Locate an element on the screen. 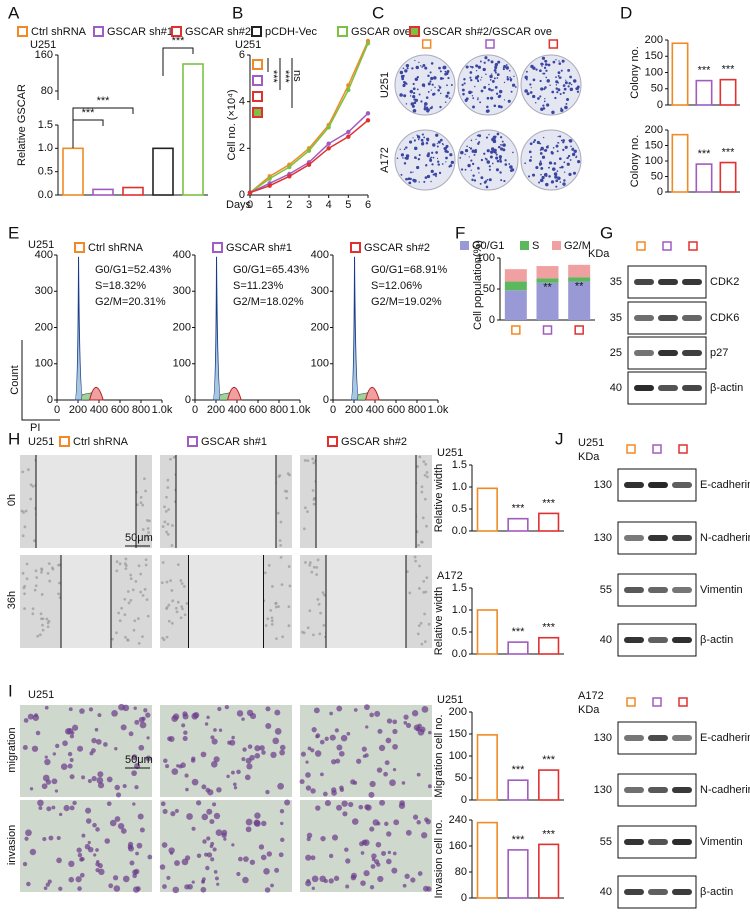  y-axis-label: Colony no. is located at coordinates (635, 161).